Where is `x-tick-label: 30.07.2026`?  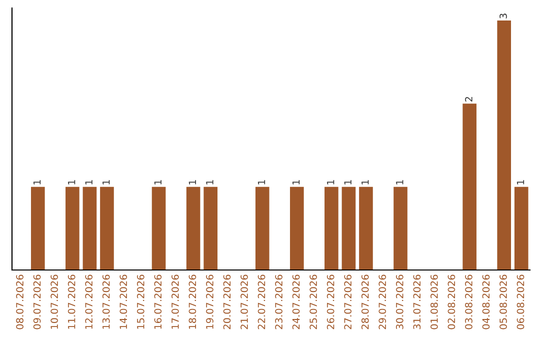
x-tick-label: 30.07.2026 is located at coordinates (400, 302).